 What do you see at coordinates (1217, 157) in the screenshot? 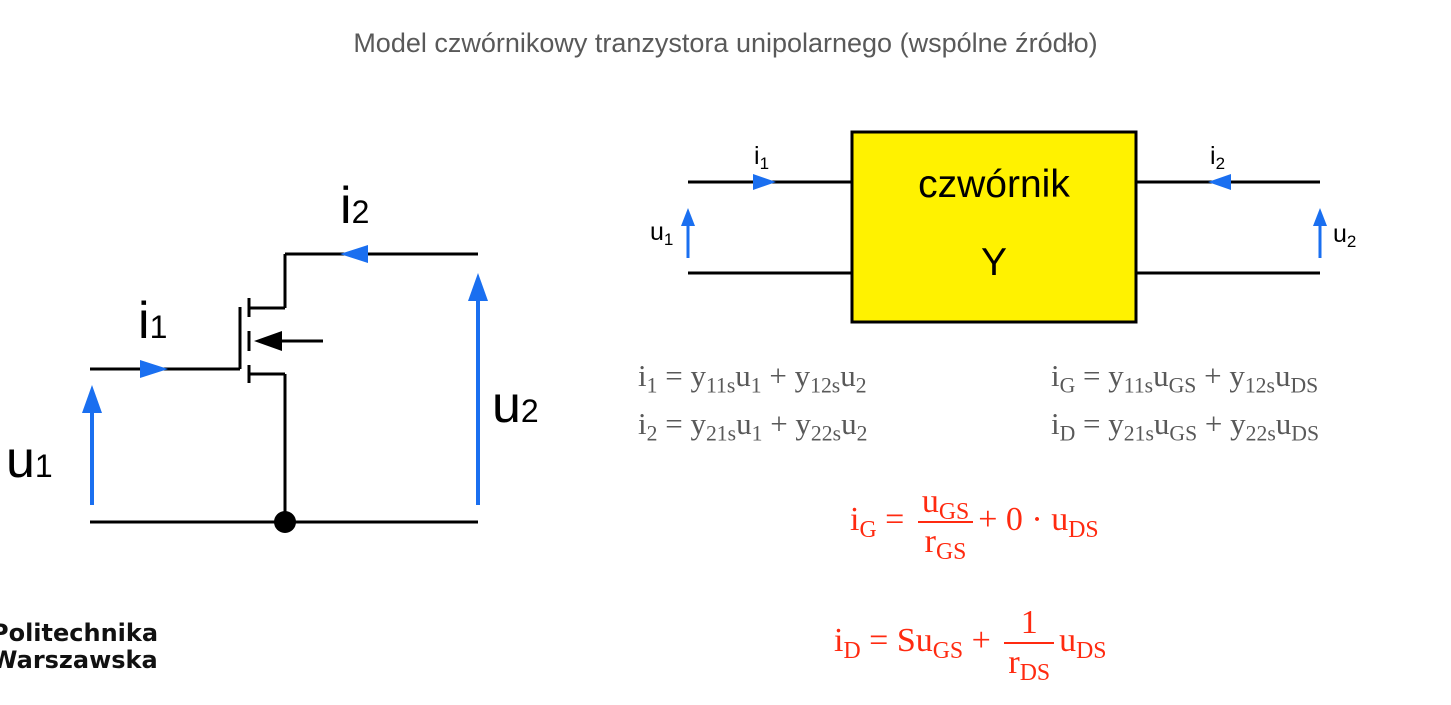
I see `tp-label-i2: i2` at bounding box center [1217, 157].